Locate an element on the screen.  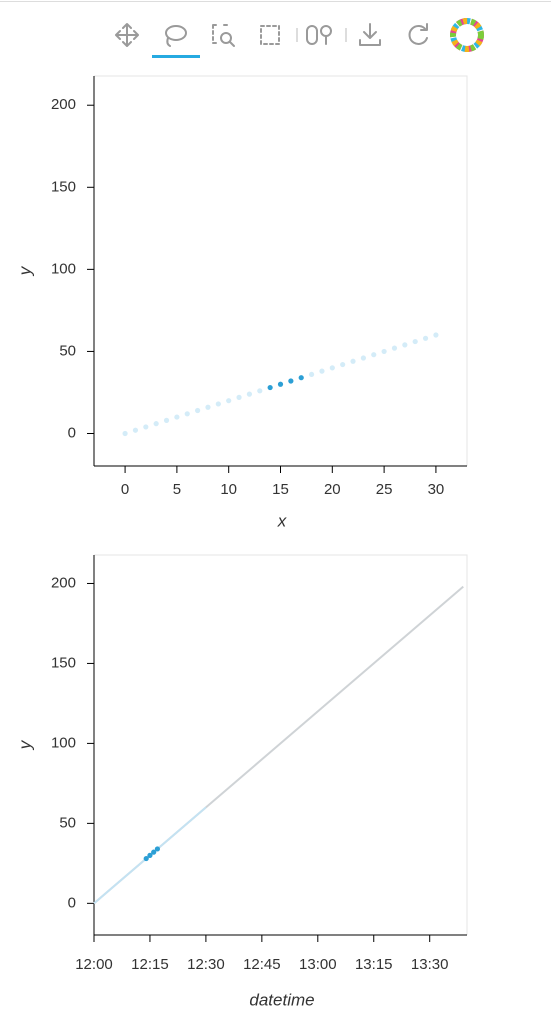
x-tick-label: 12:30 is located at coordinates (206, 964).